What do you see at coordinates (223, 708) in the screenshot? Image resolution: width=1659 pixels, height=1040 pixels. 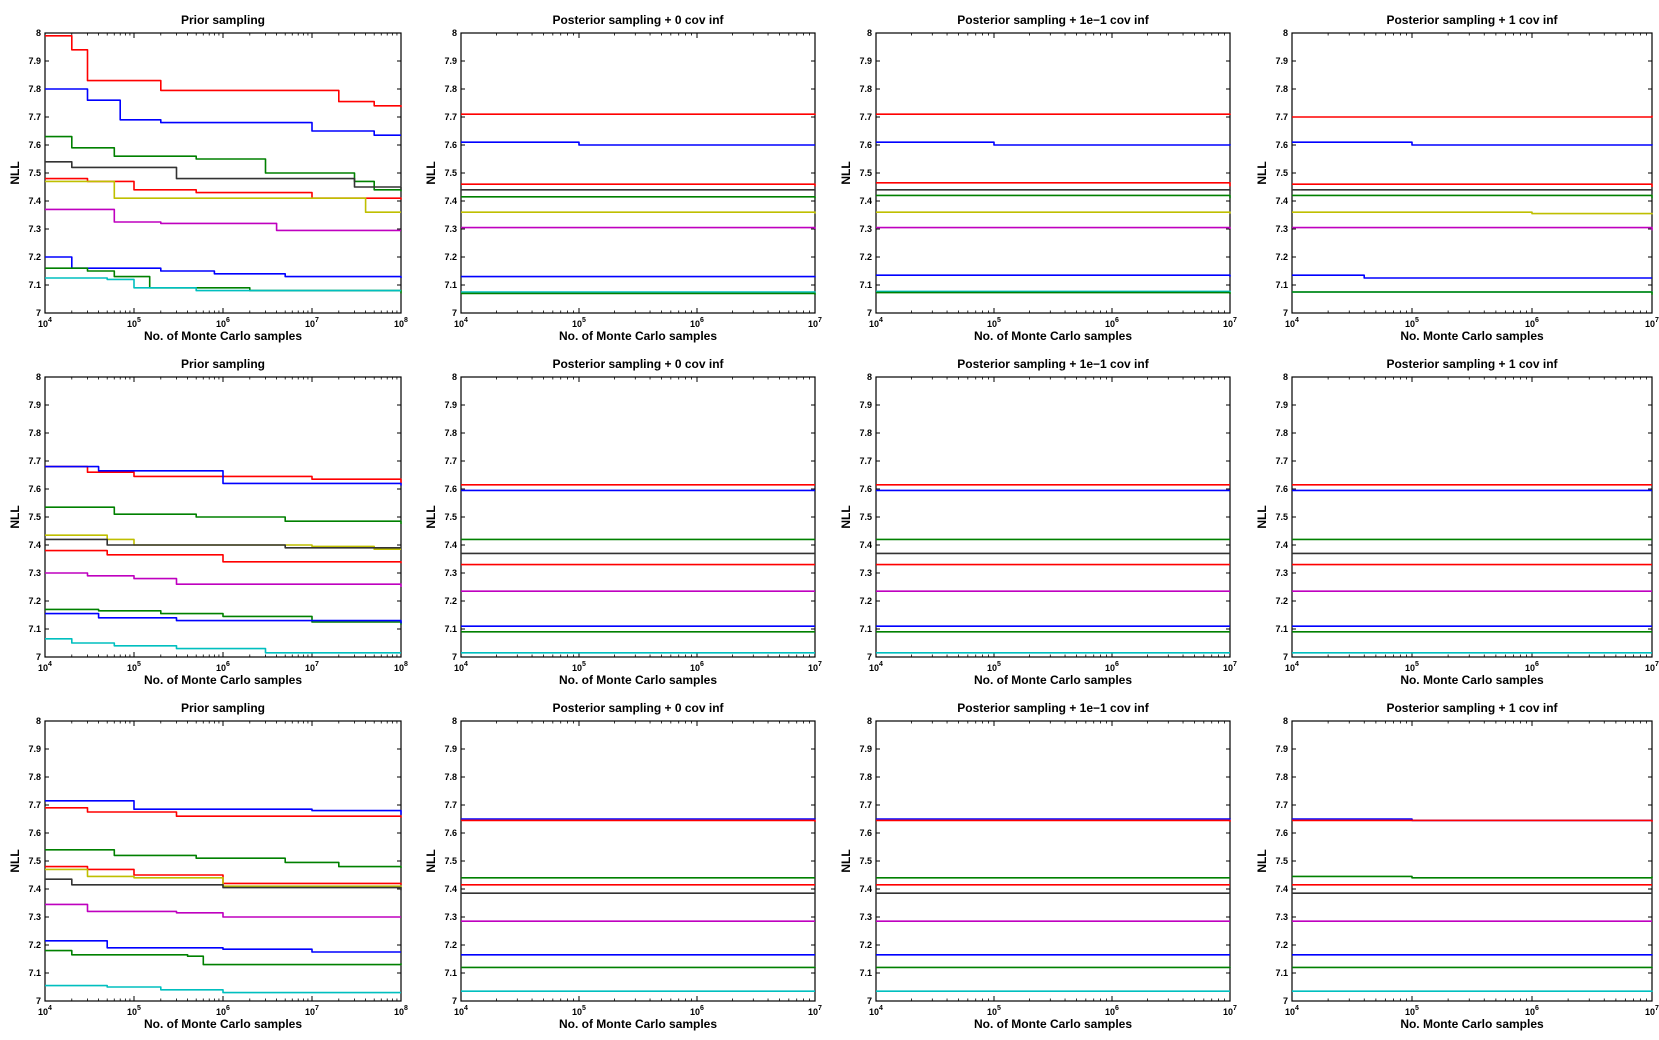 I see `chart-title: Prior sampling` at bounding box center [223, 708].